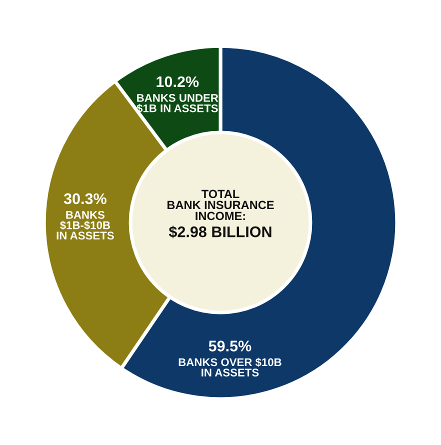  What do you see at coordinates (177, 82) in the screenshot?
I see `data-label: 10.2%` at bounding box center [177, 82].